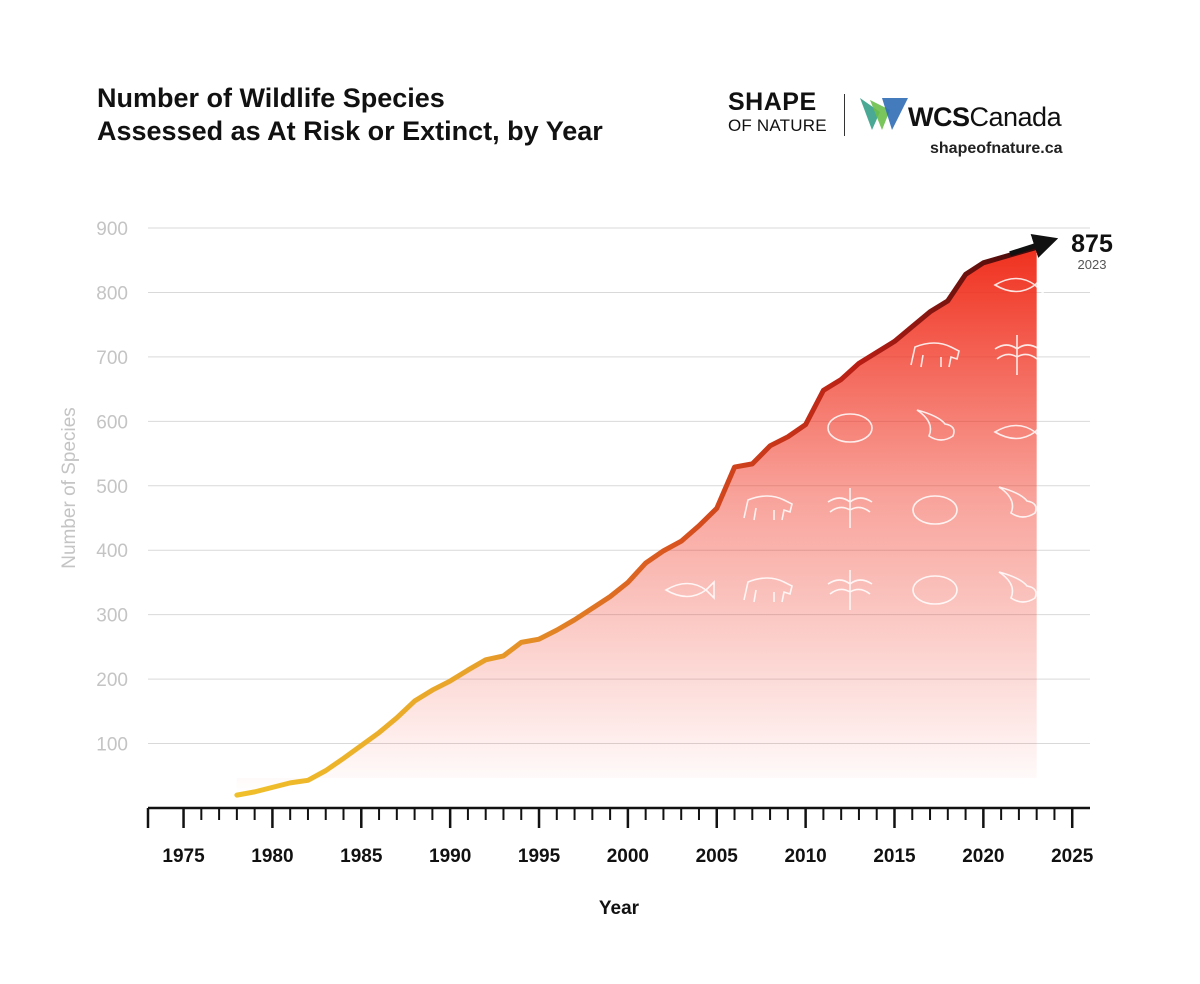  I want to click on y-tick-label-200: 200, so click(112, 680).